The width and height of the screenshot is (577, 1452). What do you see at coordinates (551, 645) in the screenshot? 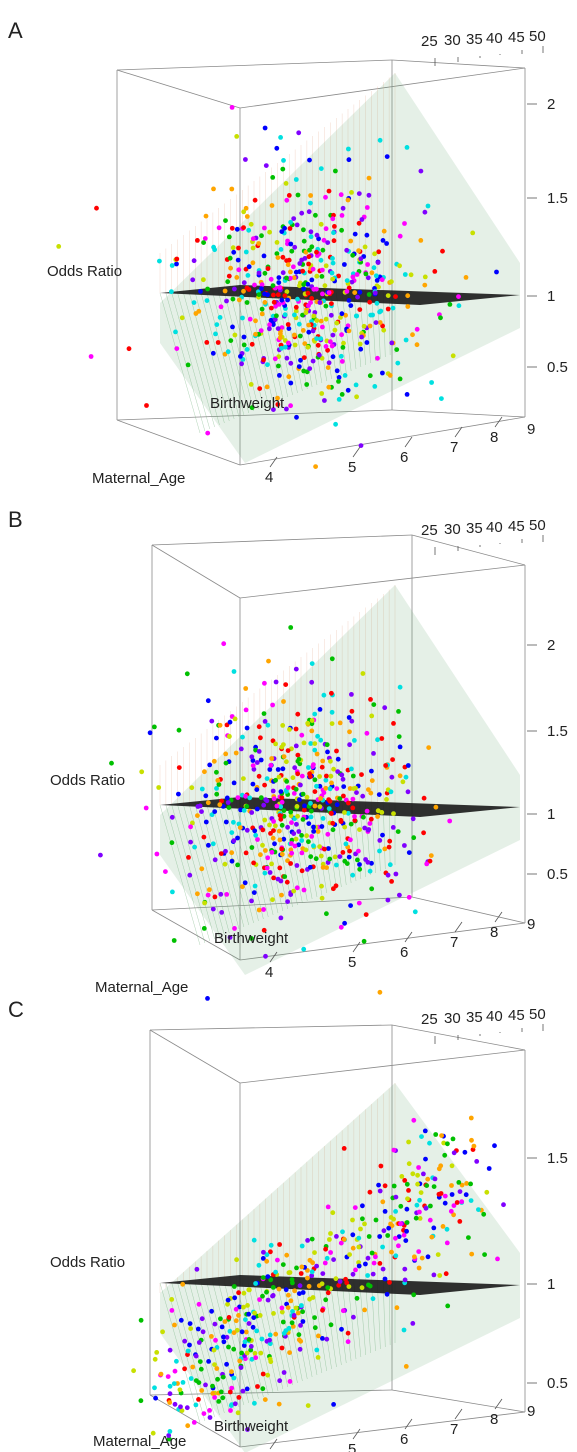
I see `z-tick-label: 2` at bounding box center [551, 645].